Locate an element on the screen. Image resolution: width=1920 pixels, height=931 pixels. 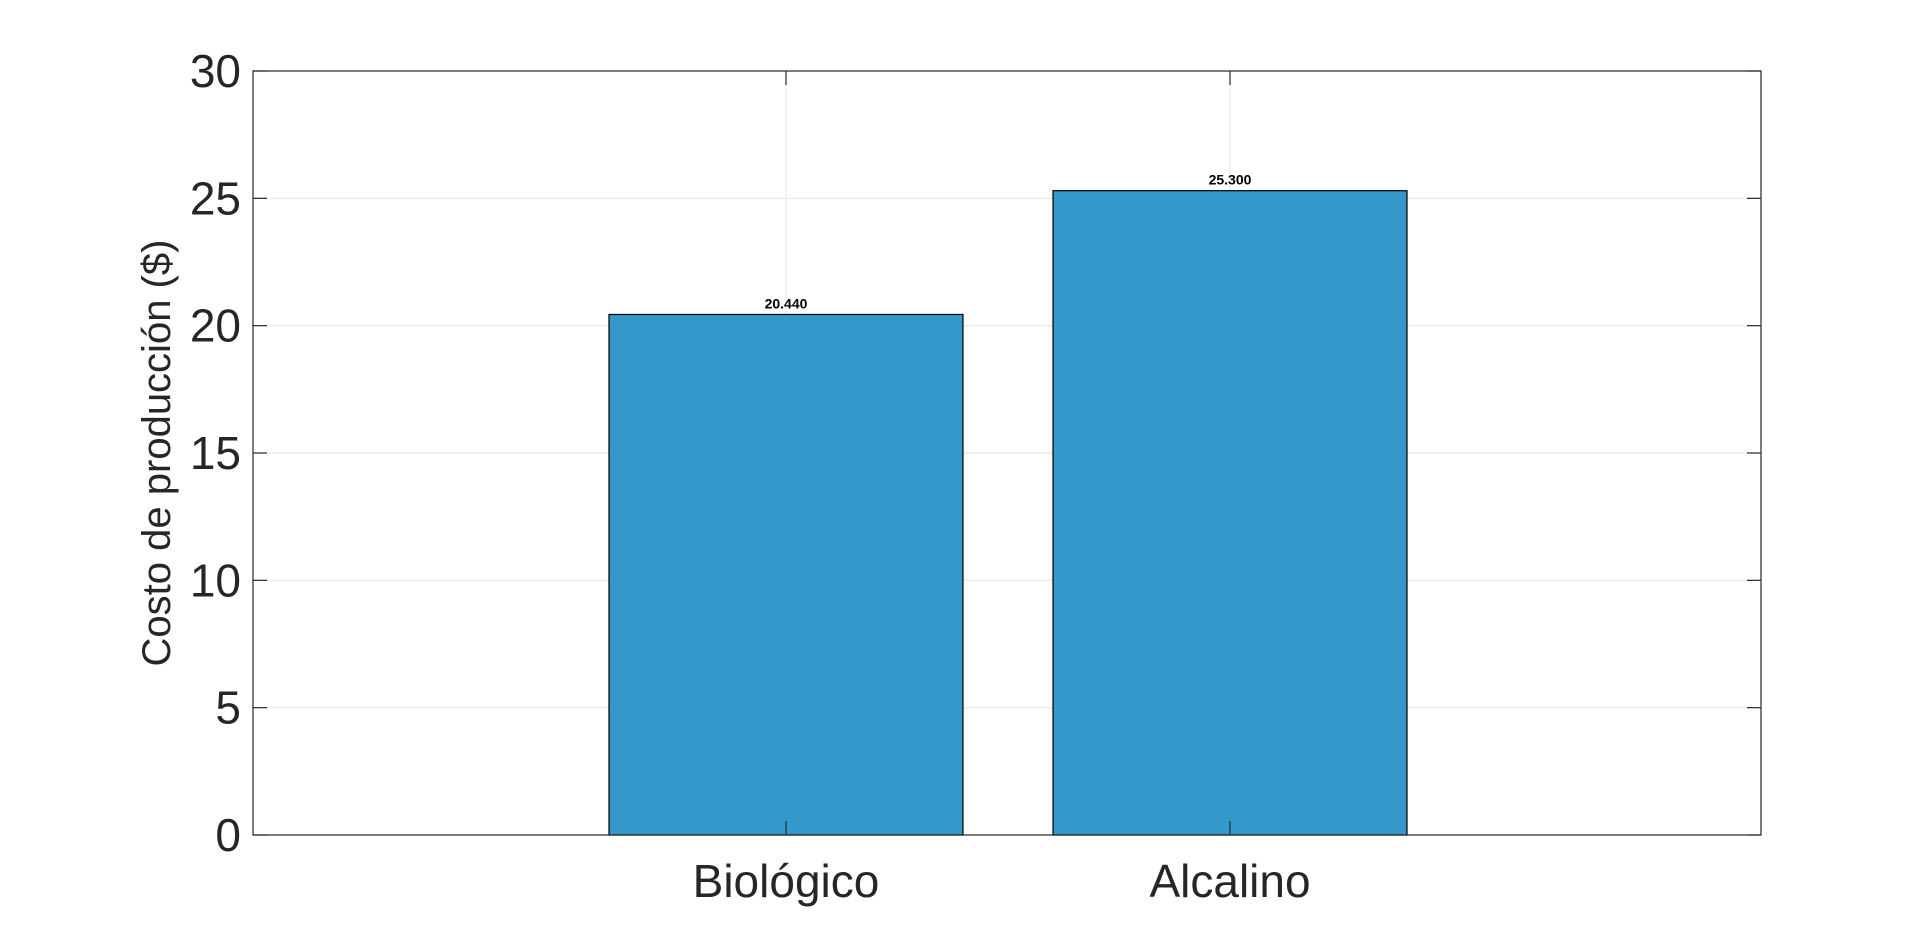
y-tick-label: 20 is located at coordinates (215, 326).